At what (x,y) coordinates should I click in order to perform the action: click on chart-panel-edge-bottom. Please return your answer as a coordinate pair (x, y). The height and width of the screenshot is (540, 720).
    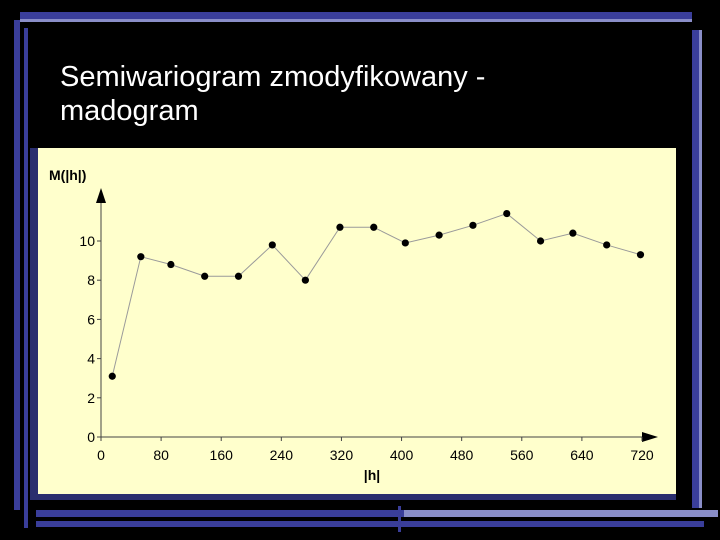
    Looking at the image, I should click on (353, 497).